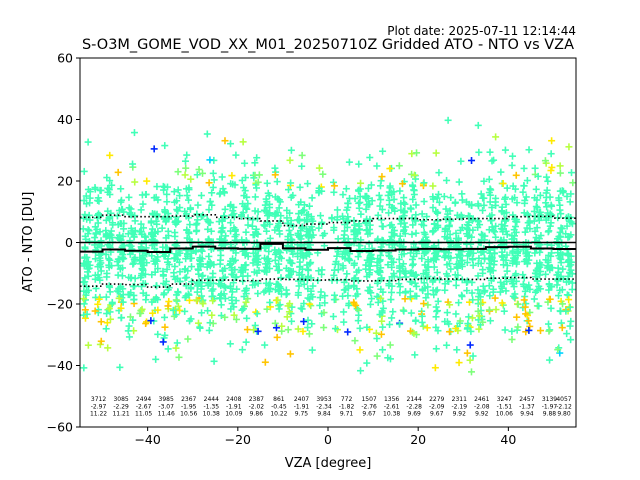 The height and width of the screenshot is (480, 640). I want to click on bin-mean: -2.09, so click(437, 406).